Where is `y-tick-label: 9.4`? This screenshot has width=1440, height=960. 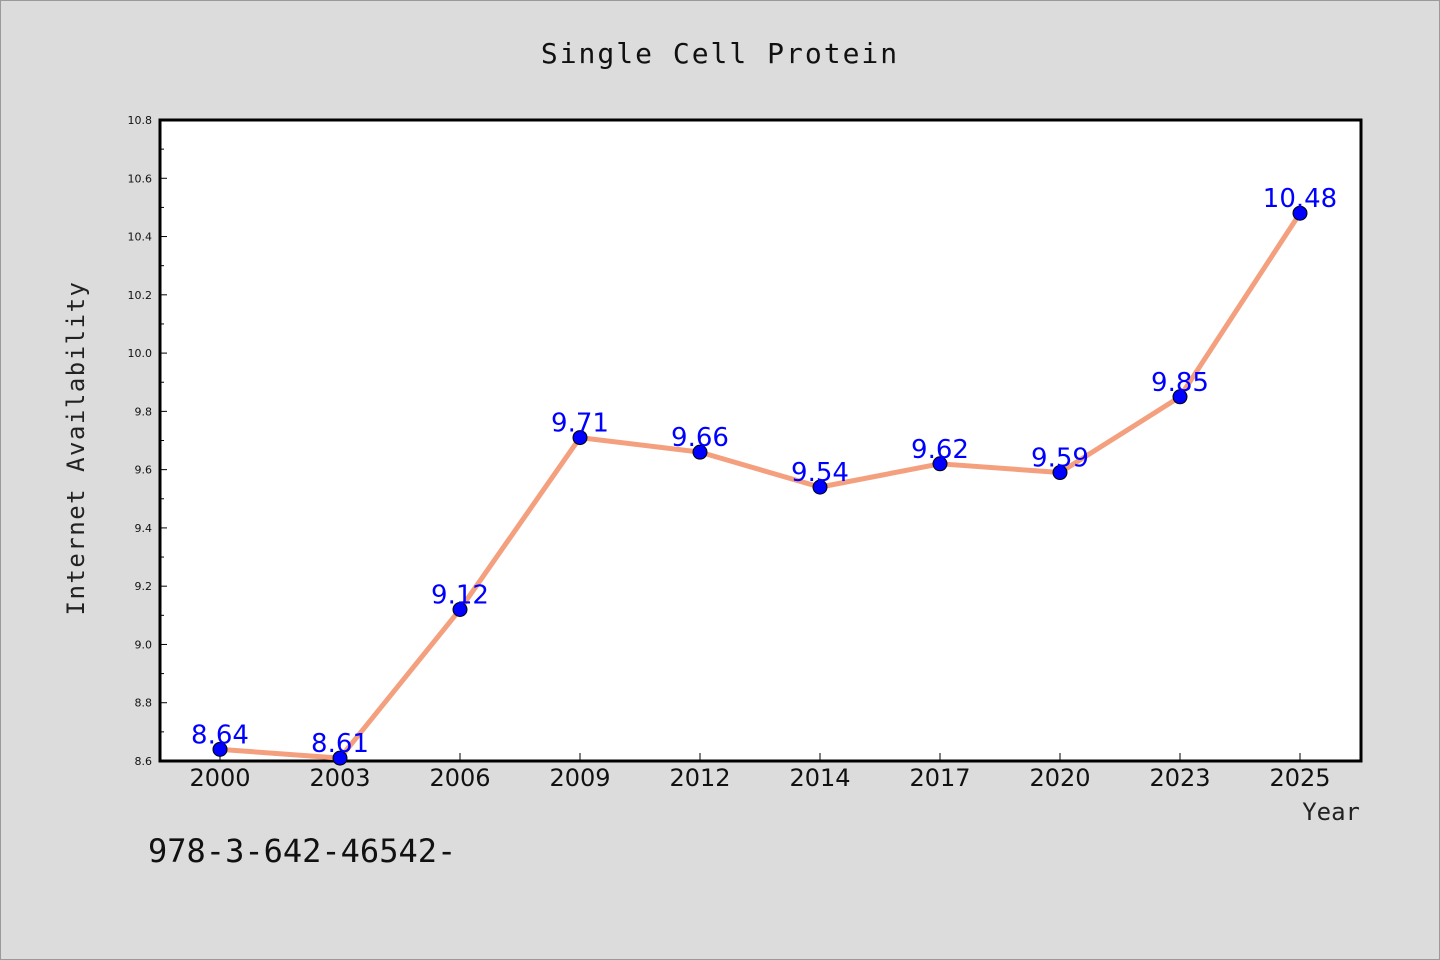 y-tick-label: 9.4 is located at coordinates (144, 528).